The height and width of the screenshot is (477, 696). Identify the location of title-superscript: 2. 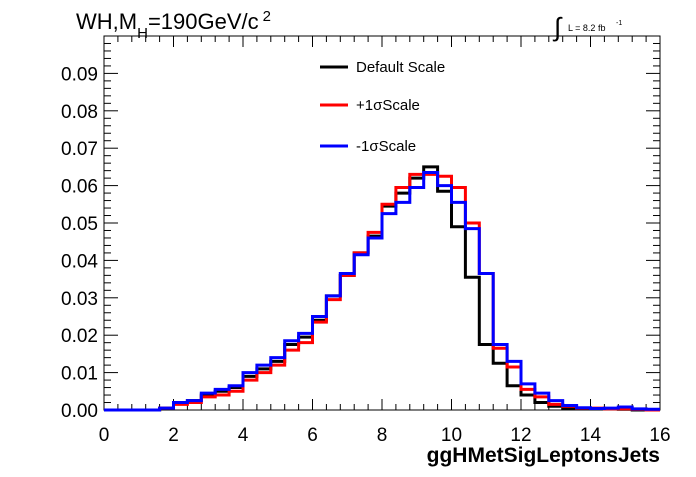
(267, 16).